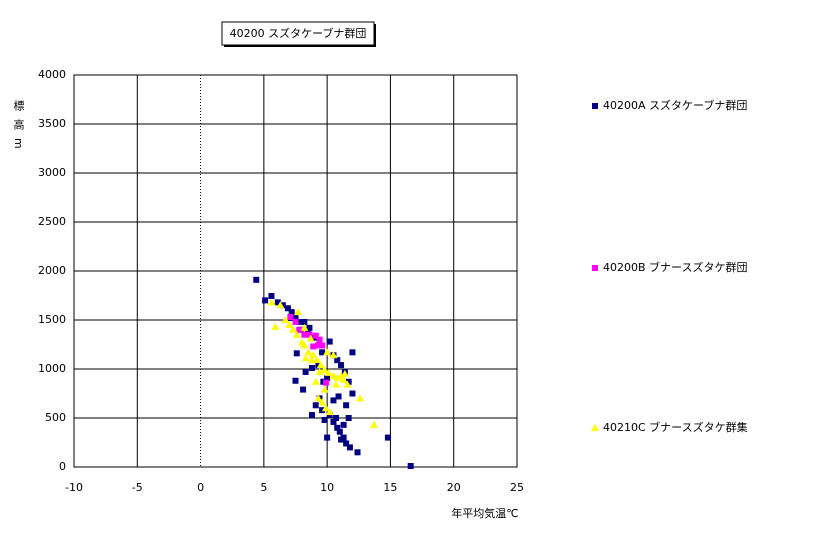 The width and height of the screenshot is (816, 534). Describe the element at coordinates (517, 487) in the screenshot. I see `x-tick-label: 25` at that location.